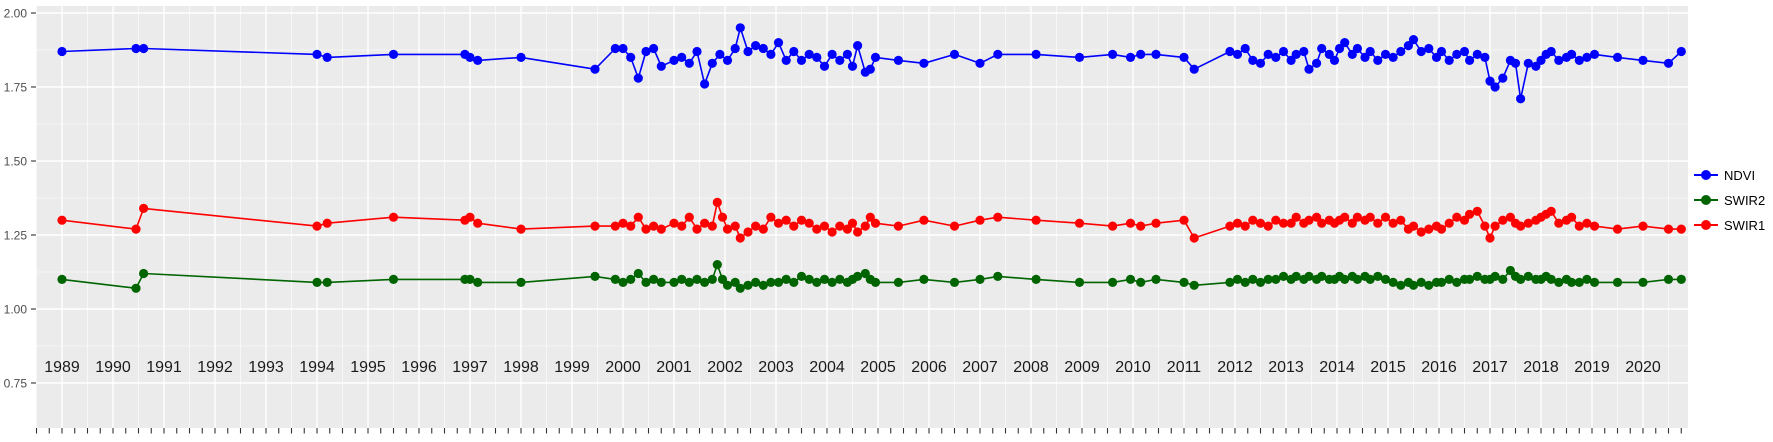 The width and height of the screenshot is (1773, 442). Describe the element at coordinates (871, 276) in the screenshot. I see `series-SWIR2` at that location.